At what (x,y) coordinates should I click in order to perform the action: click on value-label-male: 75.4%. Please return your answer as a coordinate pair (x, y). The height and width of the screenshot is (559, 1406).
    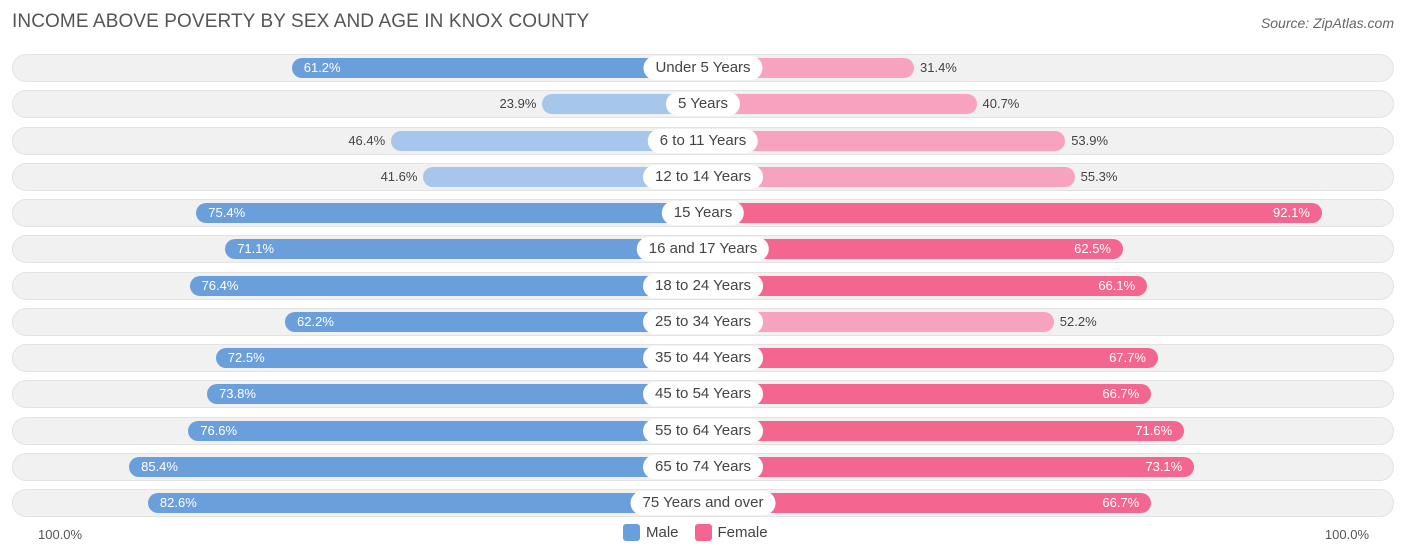
    Looking at the image, I should click on (227, 212).